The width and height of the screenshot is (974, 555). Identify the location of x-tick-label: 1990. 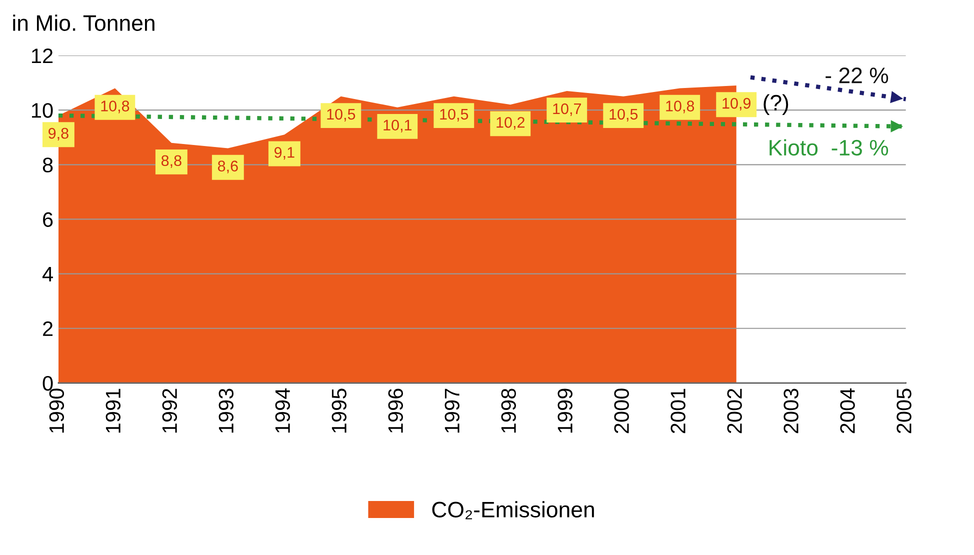
(56, 410).